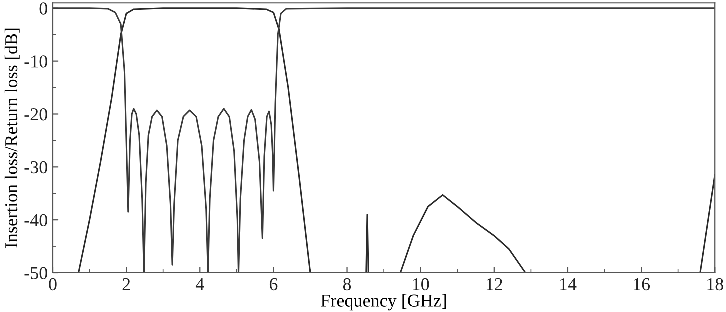  What do you see at coordinates (716, 284) in the screenshot?
I see `x-tick-label: 18` at bounding box center [716, 284].